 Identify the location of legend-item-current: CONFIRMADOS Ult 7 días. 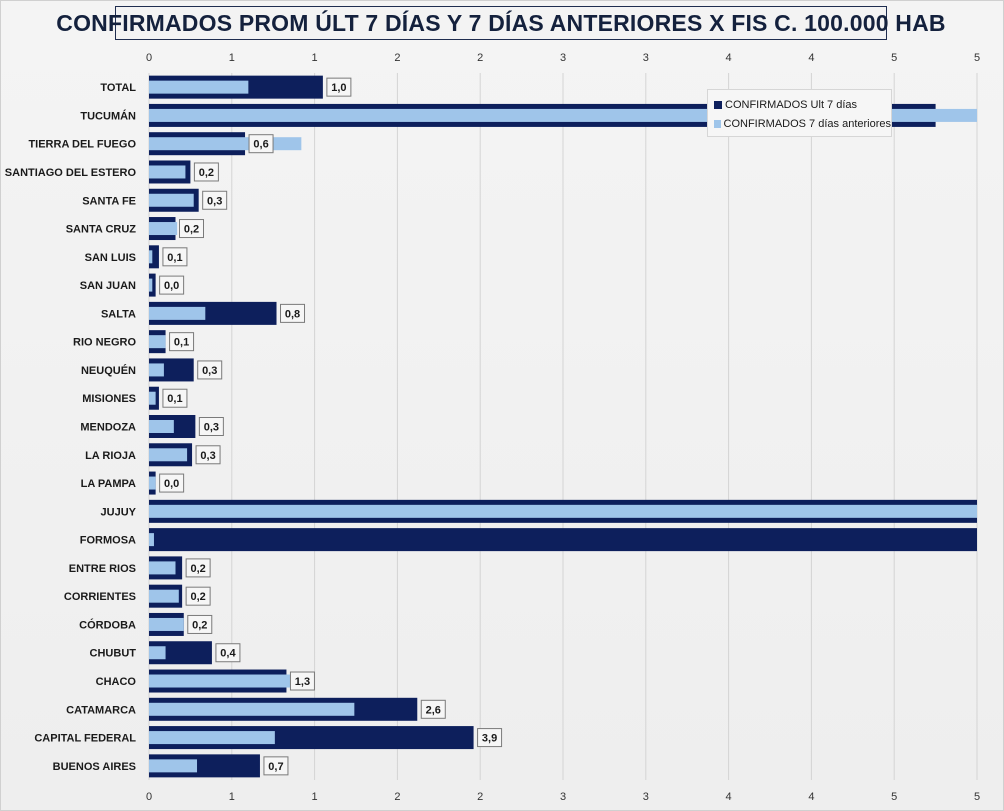
(802, 104).